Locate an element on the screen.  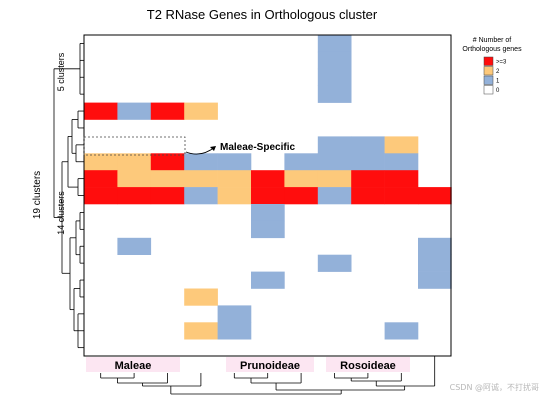
heatmap-cell-r7-c8 is located at coordinates (368, 162).